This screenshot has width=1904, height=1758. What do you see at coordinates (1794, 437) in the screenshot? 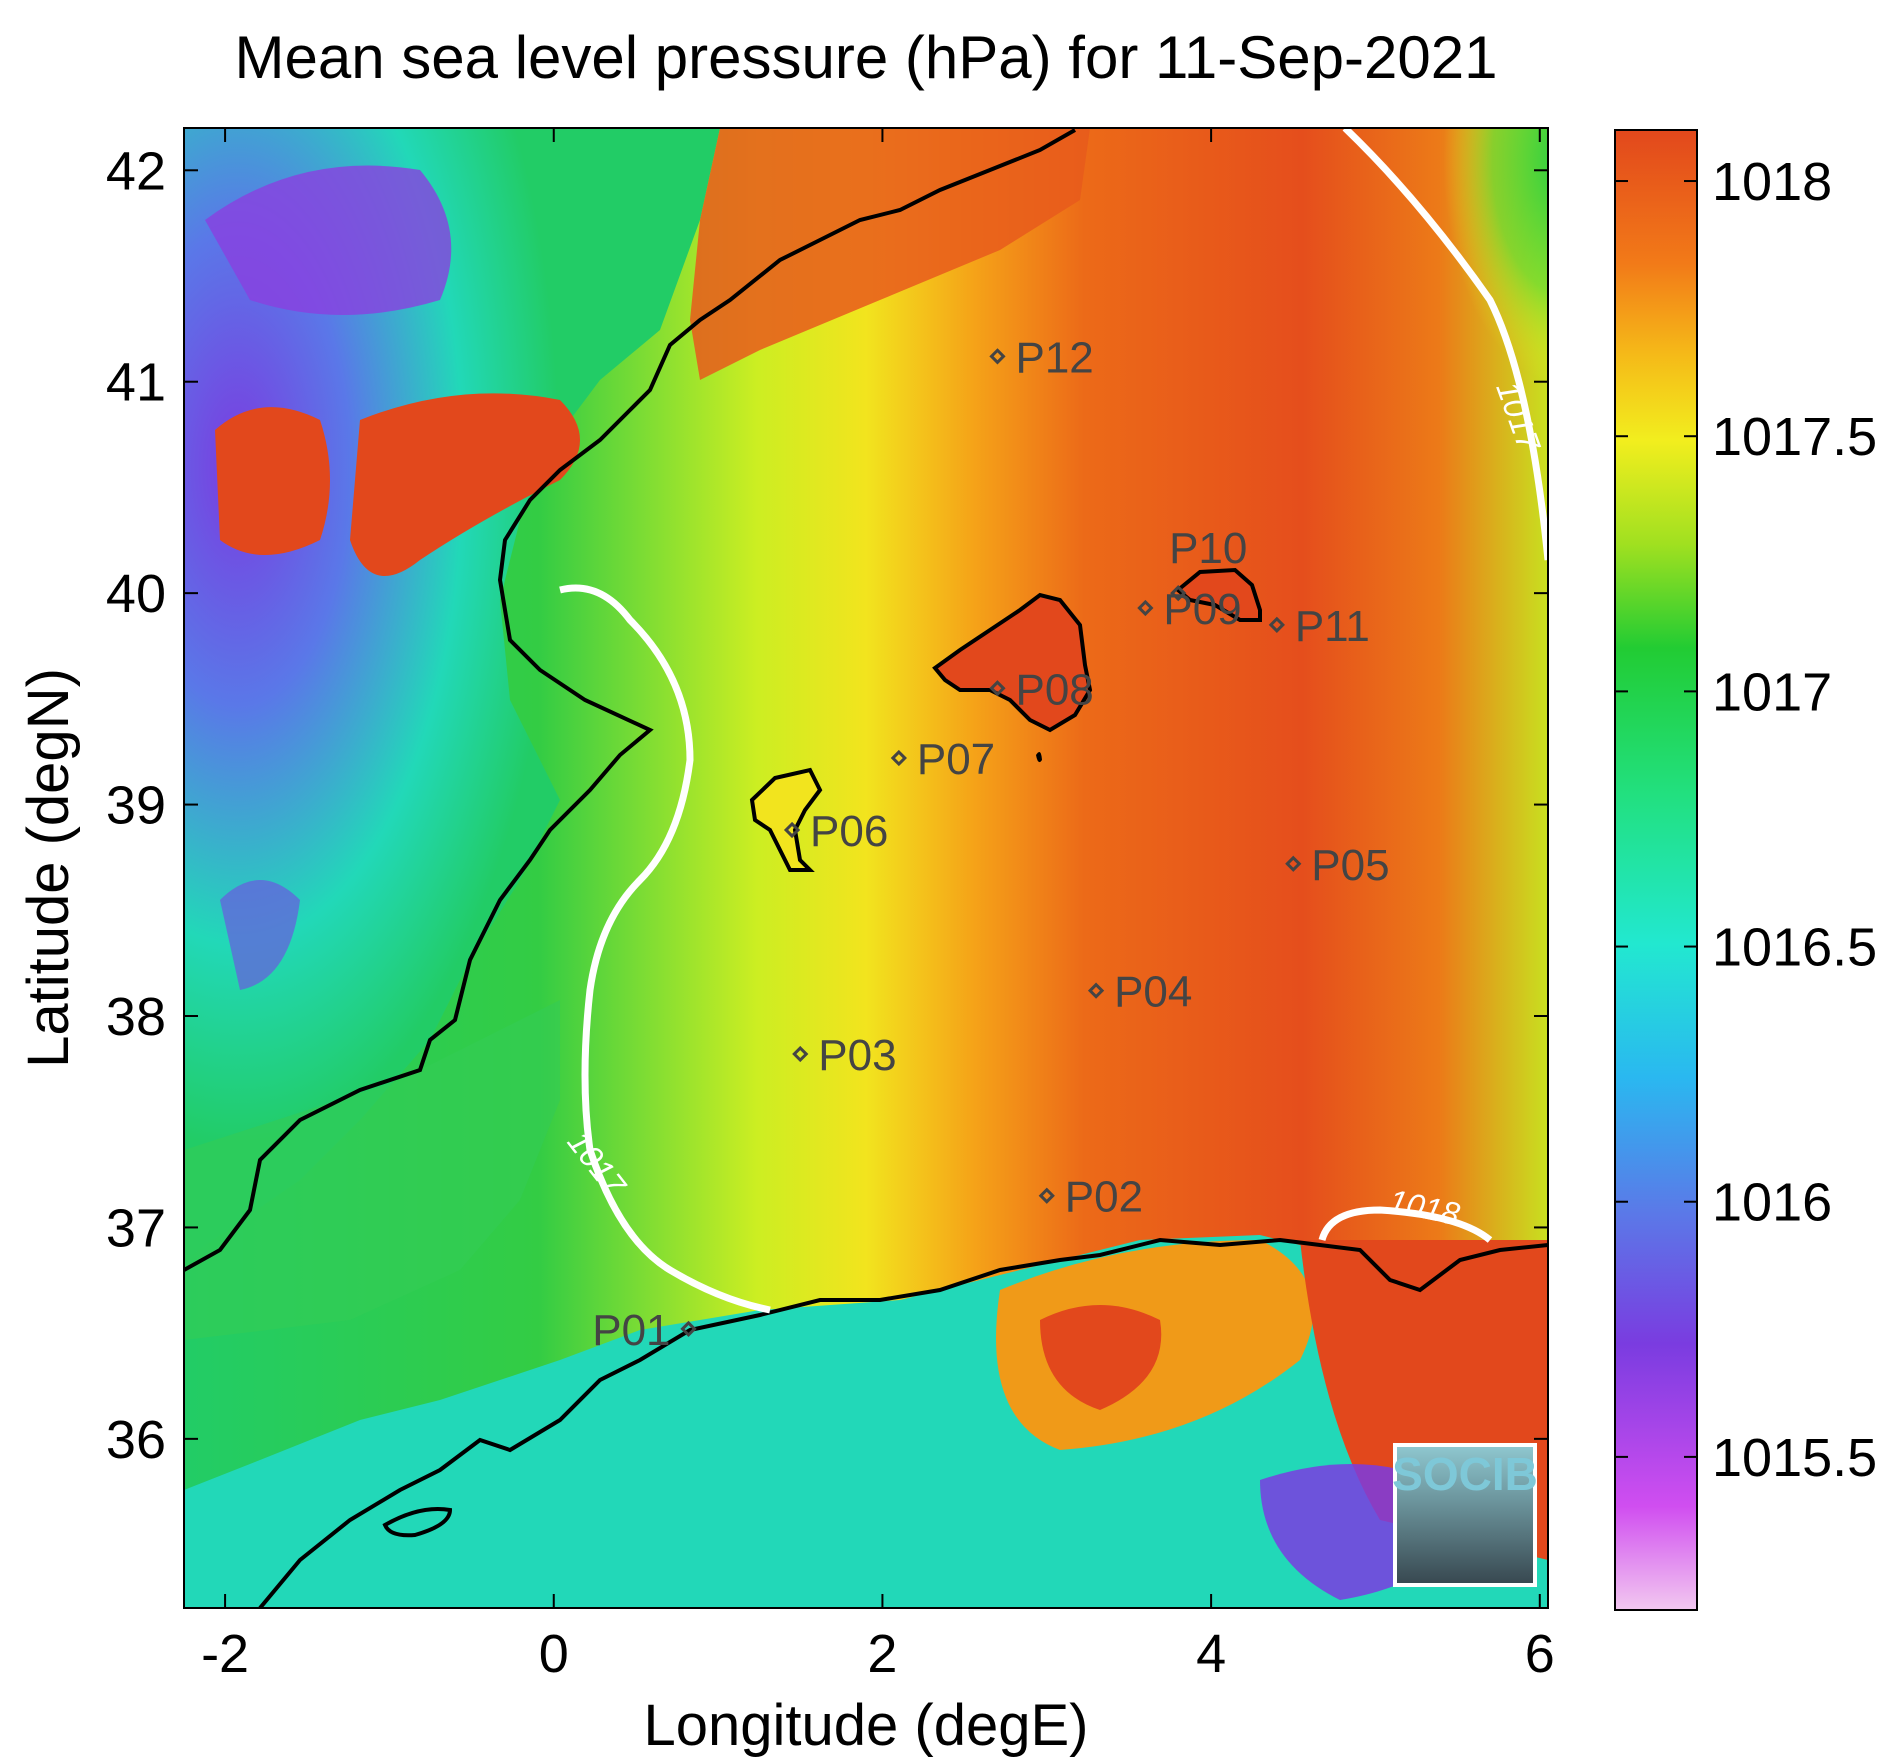
I see `colorbar-tick-label: 1017.5` at bounding box center [1794, 437].